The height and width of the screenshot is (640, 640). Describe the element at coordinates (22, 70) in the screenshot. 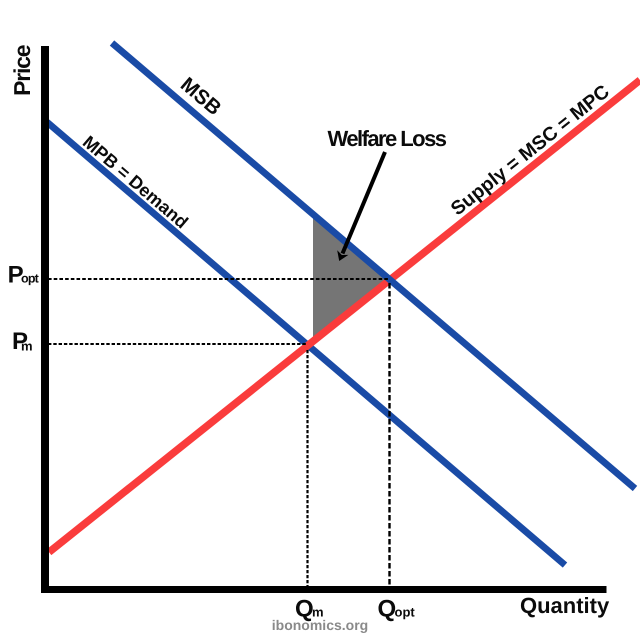

I see `svg-text: Price` at that location.